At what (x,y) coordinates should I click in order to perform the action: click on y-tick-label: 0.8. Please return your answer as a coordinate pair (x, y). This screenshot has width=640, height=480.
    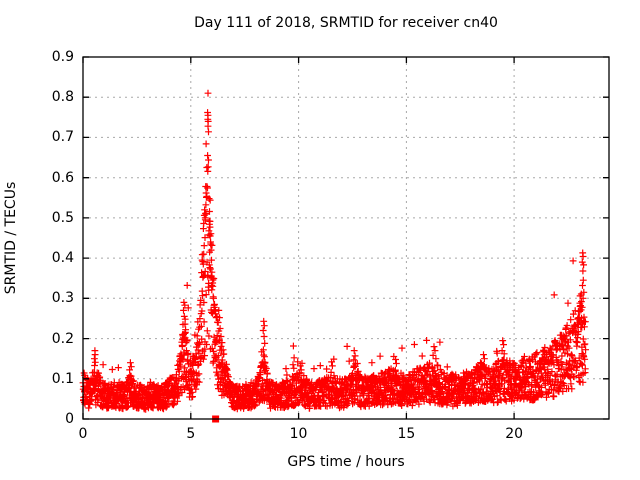
    Looking at the image, I should click on (62, 97).